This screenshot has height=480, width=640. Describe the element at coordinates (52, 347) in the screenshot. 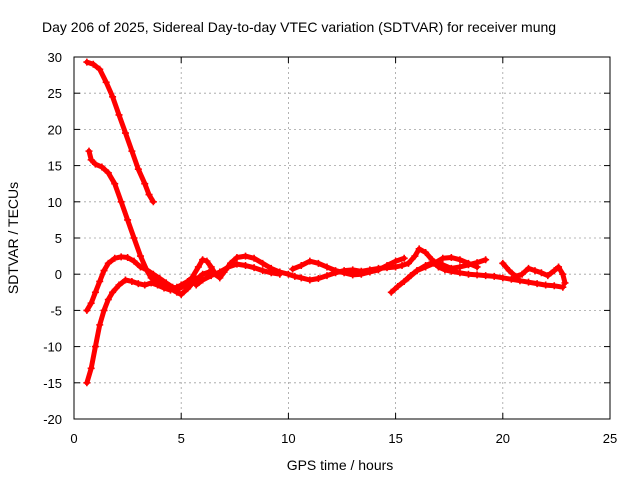

I see `y-tick-label: -10` at that location.